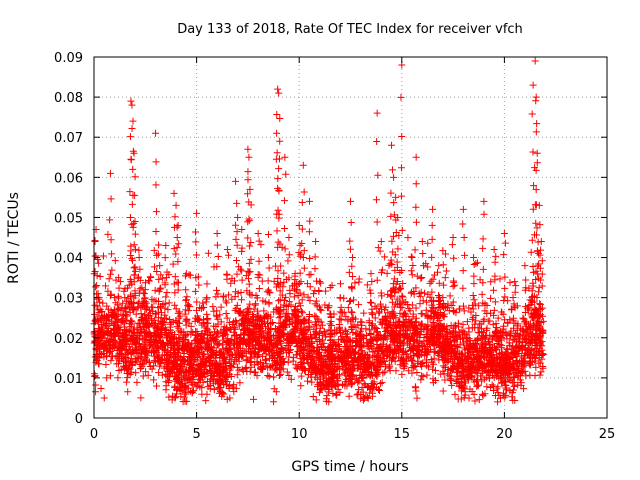 The width and height of the screenshot is (640, 480). I want to click on y-tick-label: 0.04, so click(68, 259).